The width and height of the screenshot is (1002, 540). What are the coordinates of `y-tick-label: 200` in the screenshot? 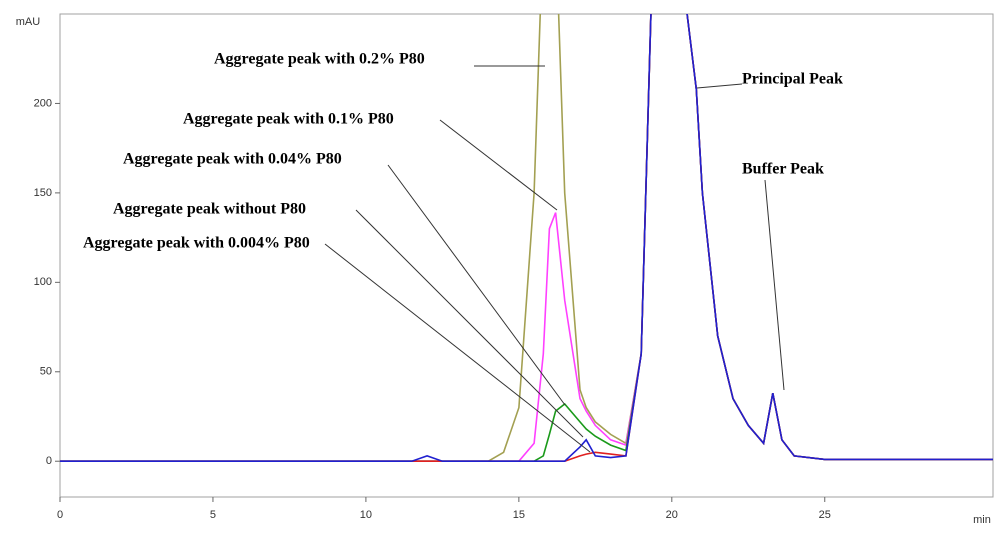 It's located at (43, 103).